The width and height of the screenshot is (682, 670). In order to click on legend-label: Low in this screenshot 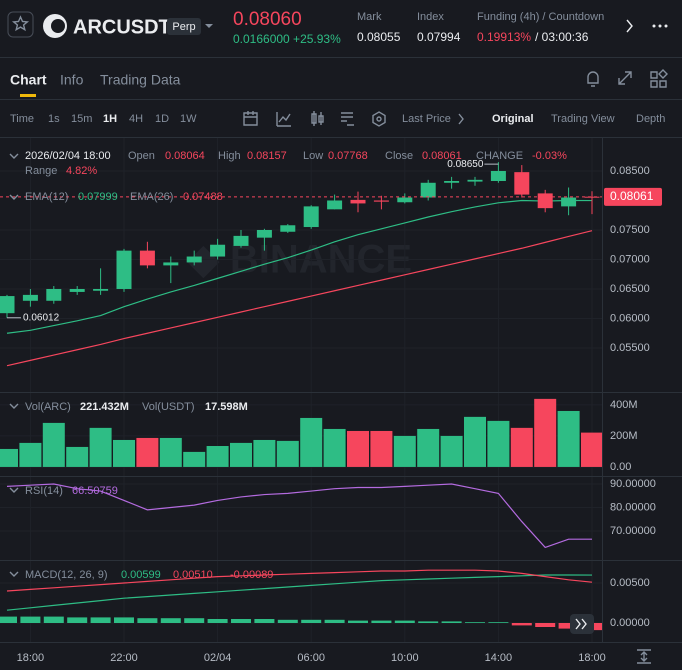, I will do `click(313, 156)`.